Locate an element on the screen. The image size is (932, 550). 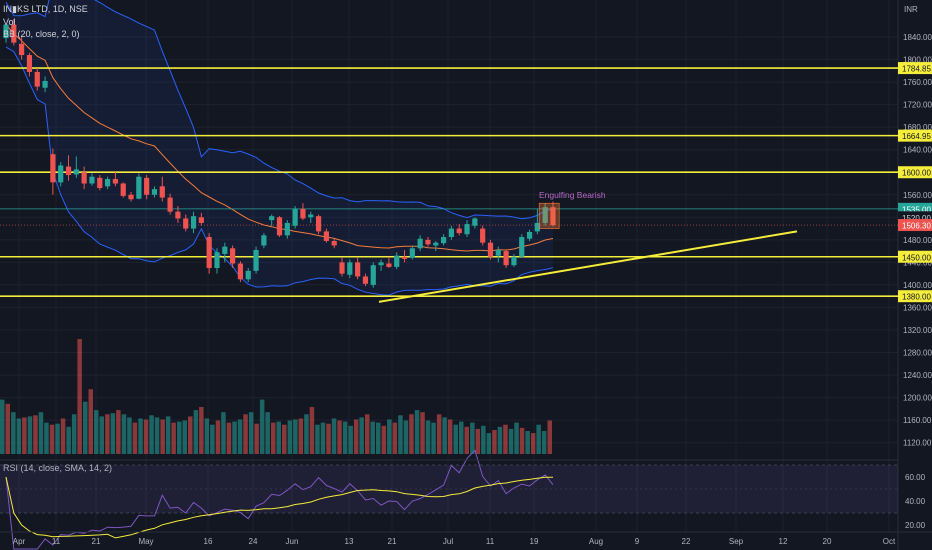
price-tick-label: 1240.00 is located at coordinates (917, 375).